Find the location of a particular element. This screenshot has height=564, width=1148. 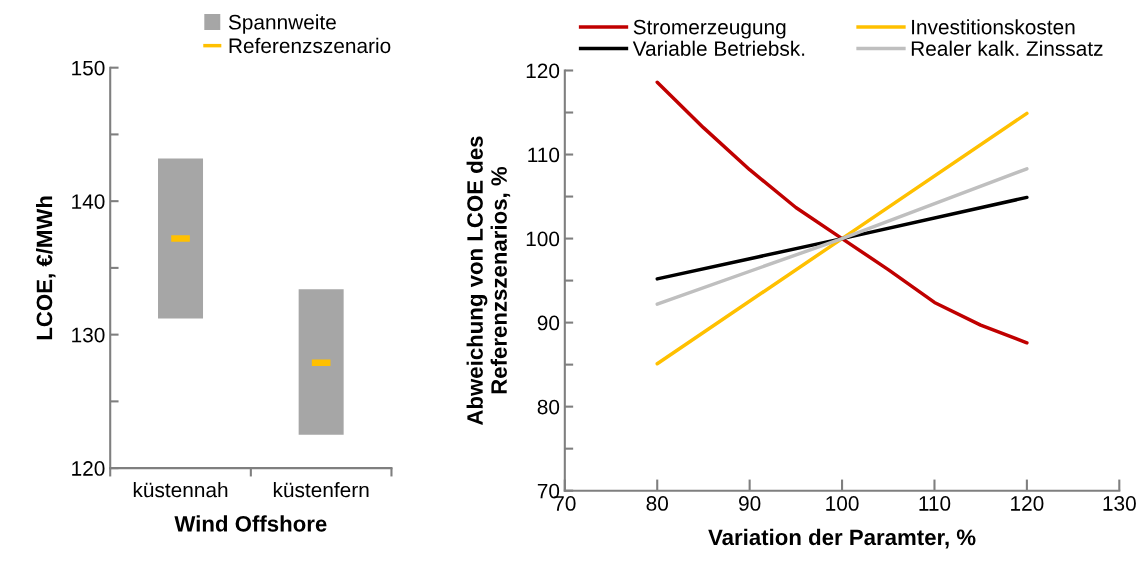

x-tick-label: 80 is located at coordinates (657, 503).